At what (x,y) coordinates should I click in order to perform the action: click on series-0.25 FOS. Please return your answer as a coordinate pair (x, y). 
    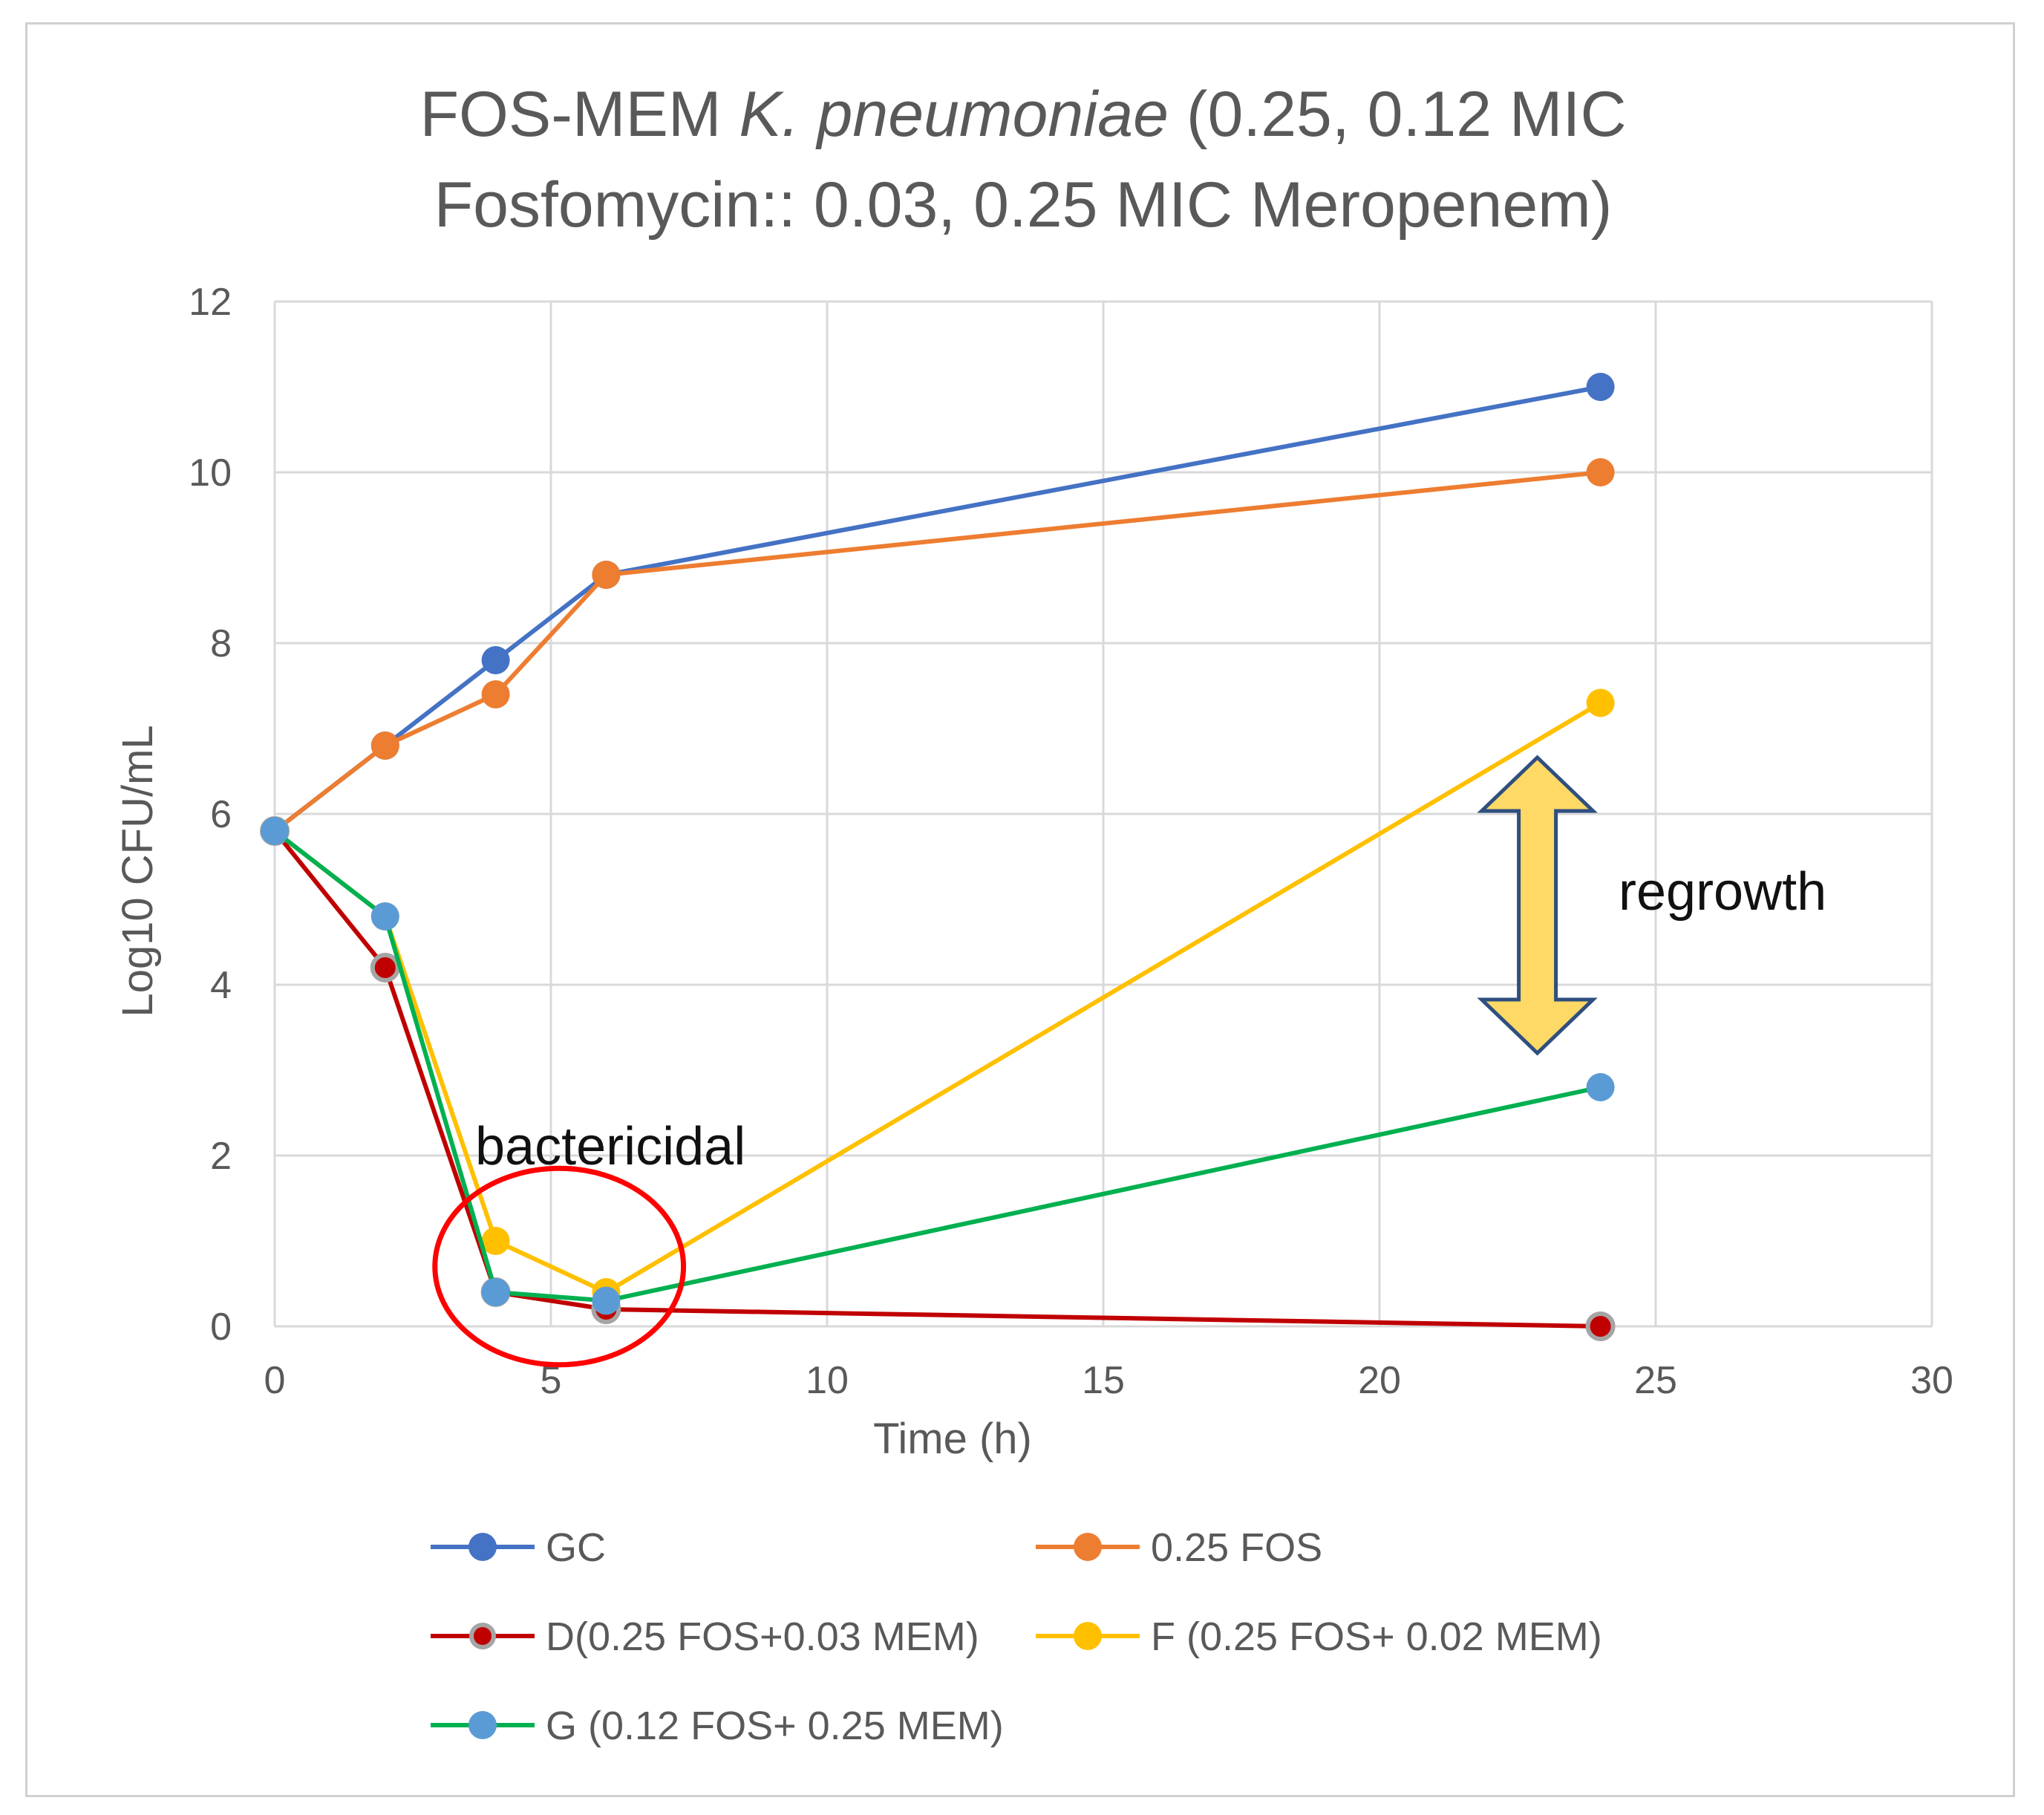
    Looking at the image, I should click on (938, 651).